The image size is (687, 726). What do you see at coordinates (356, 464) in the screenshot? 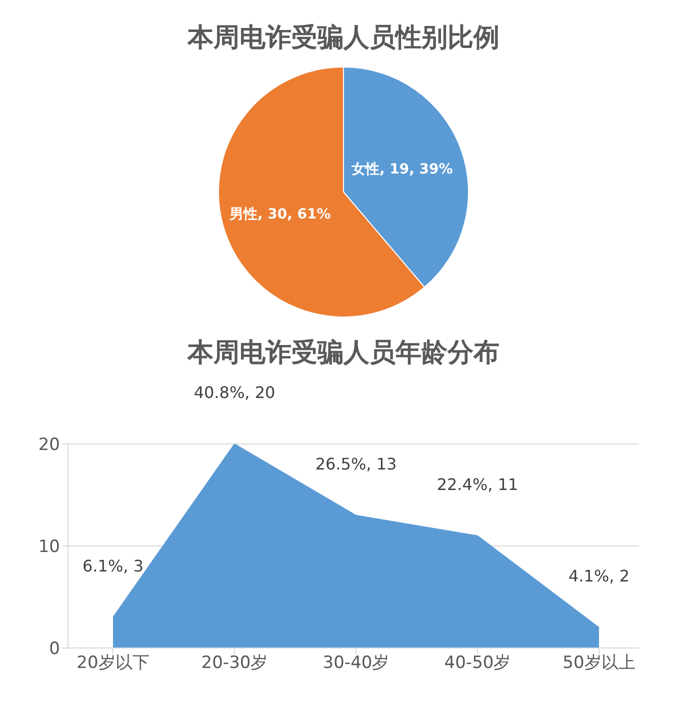
I see `data-label: 26.5%, 13` at bounding box center [356, 464].